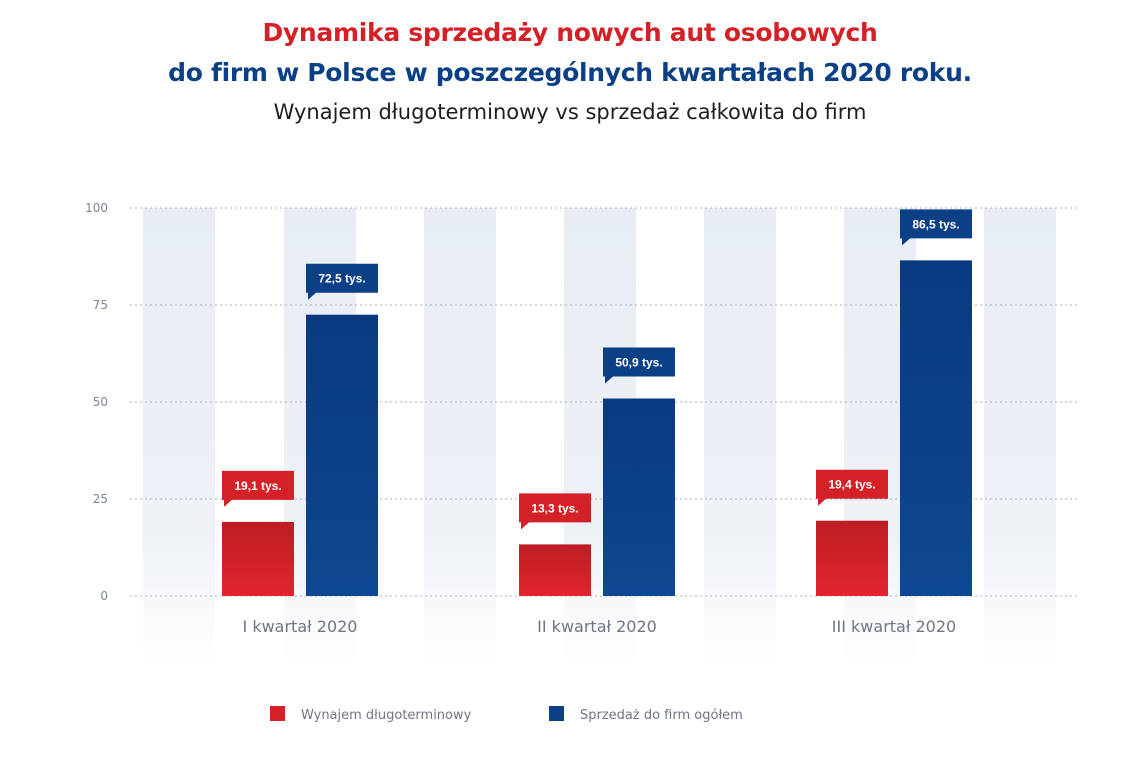  Describe the element at coordinates (554, 508) in the screenshot. I see `data-label-text: 13,3 tys.` at that location.